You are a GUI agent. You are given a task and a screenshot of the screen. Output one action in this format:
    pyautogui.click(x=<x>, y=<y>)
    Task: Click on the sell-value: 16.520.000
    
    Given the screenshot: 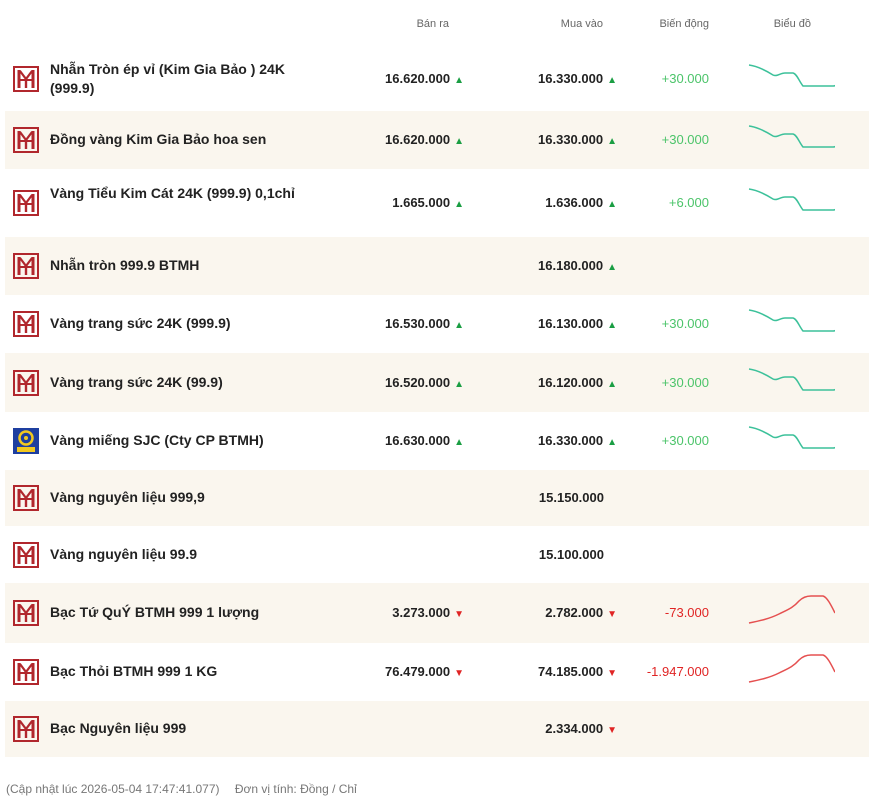 What is the action you would take?
    pyautogui.click(x=418, y=382)
    